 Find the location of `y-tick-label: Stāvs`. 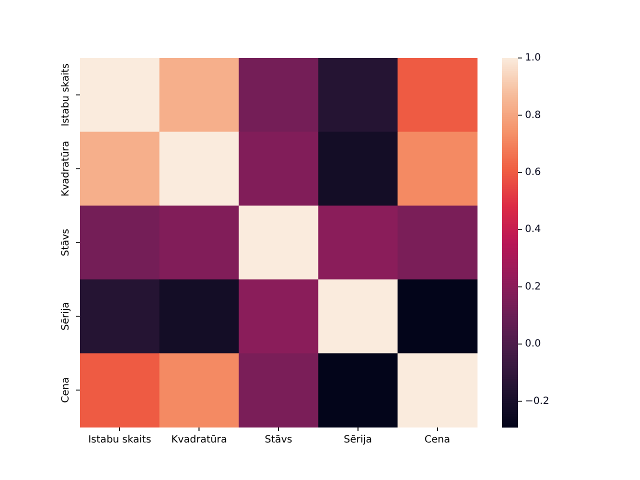

y-tick-label: Stāvs is located at coordinates (66, 242).